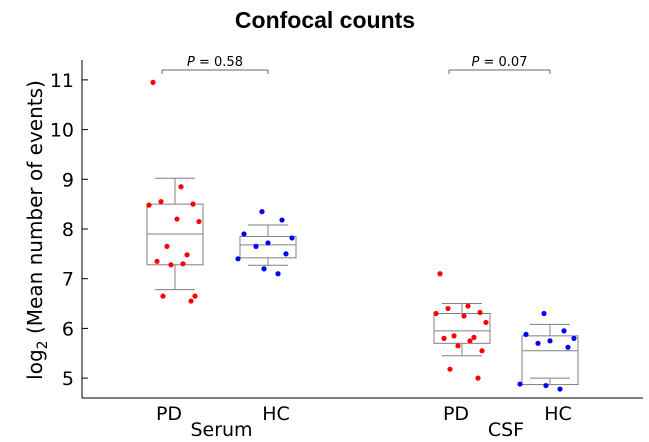 The image size is (649, 442). What do you see at coordinates (325, 20) in the screenshot?
I see `chart-title: Confocal counts` at bounding box center [325, 20].